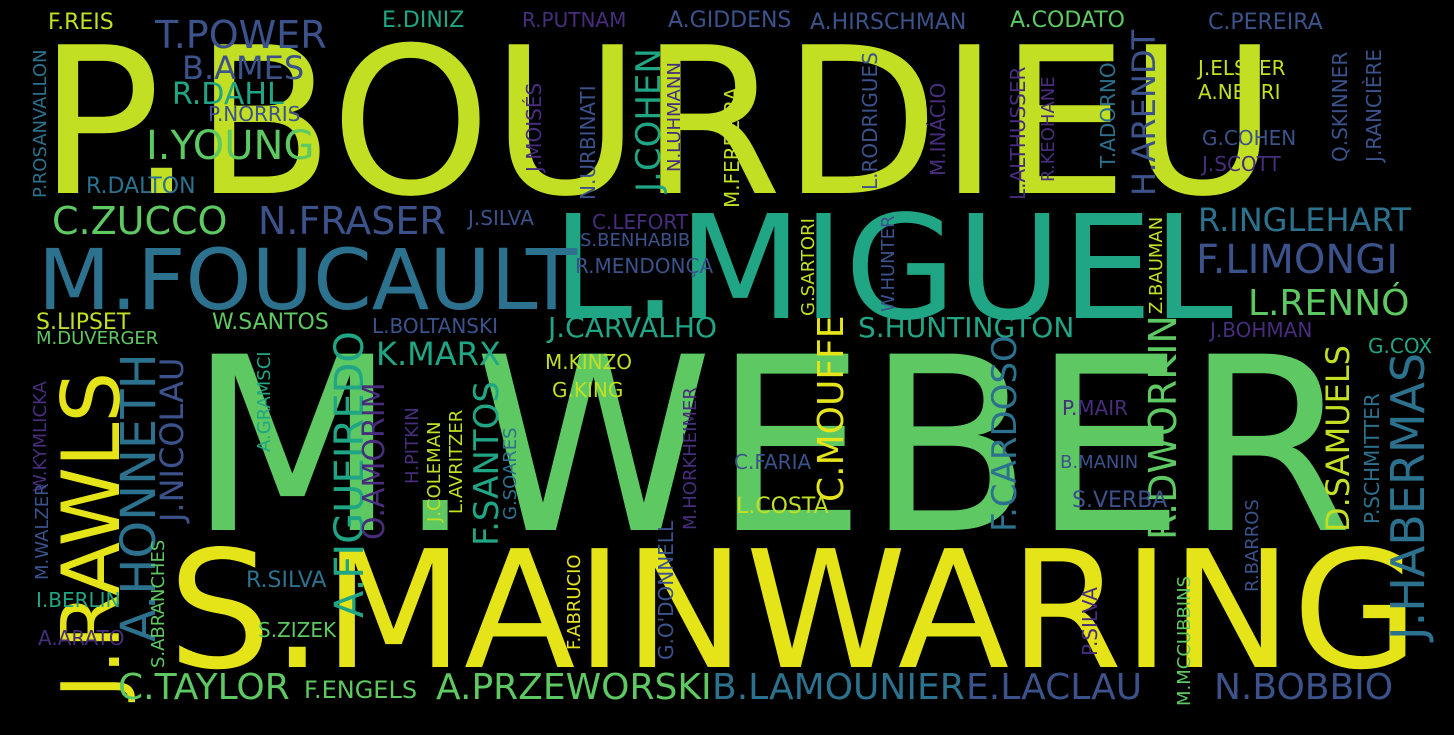 This screenshot has width=1454, height=735. What do you see at coordinates (1338, 438) in the screenshot?
I see `word-samuels: D.SAMUELS` at bounding box center [1338, 438].